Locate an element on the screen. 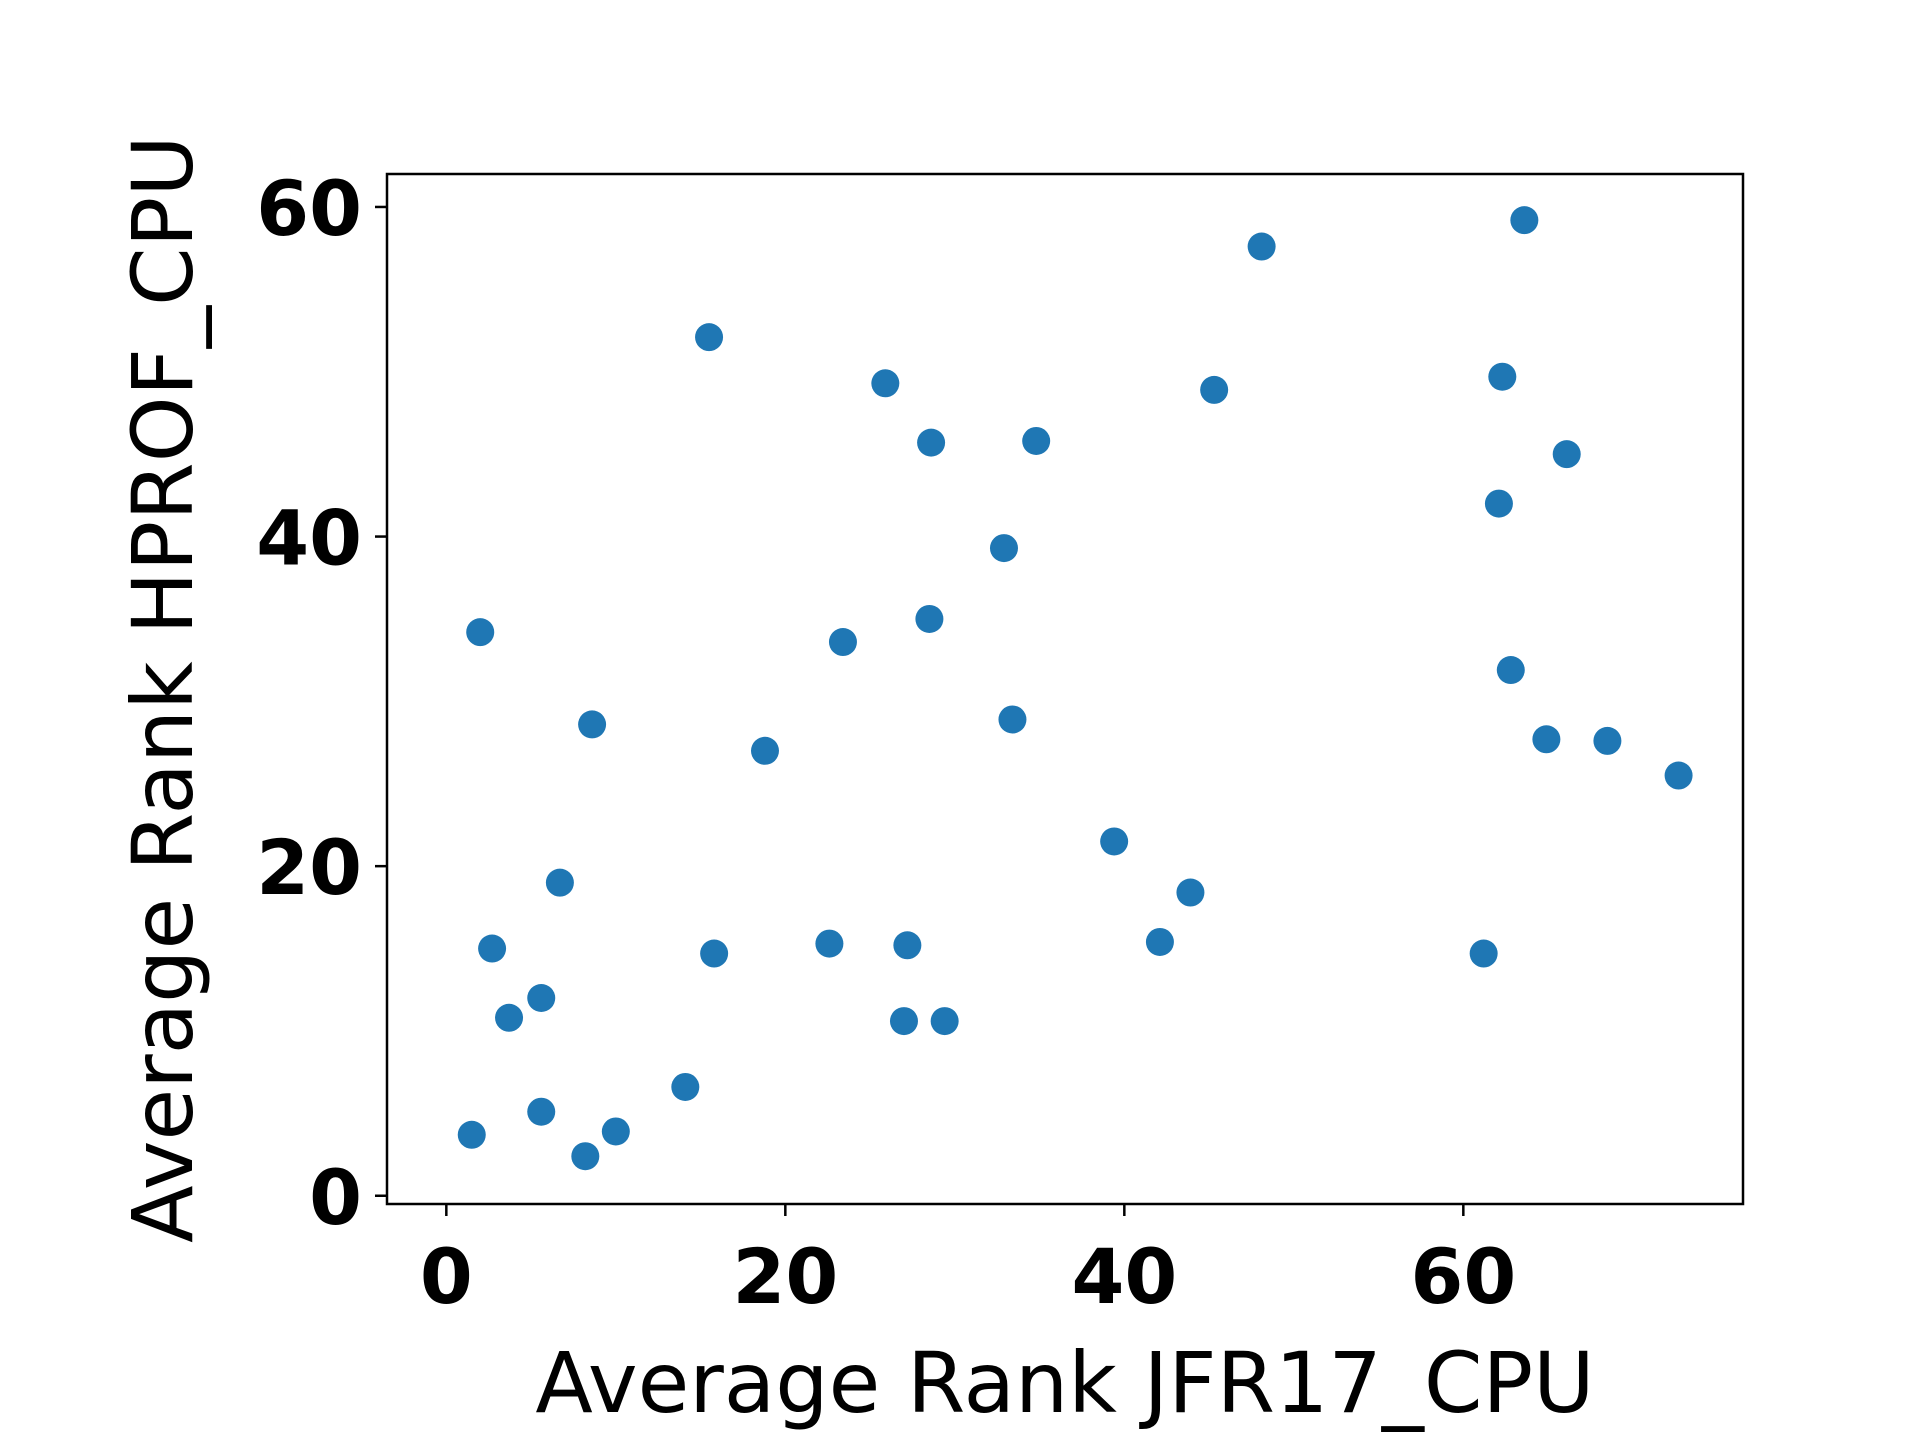 This screenshot has width=1920, height=1440. x-tick-label: 60 is located at coordinates (1463, 1276).